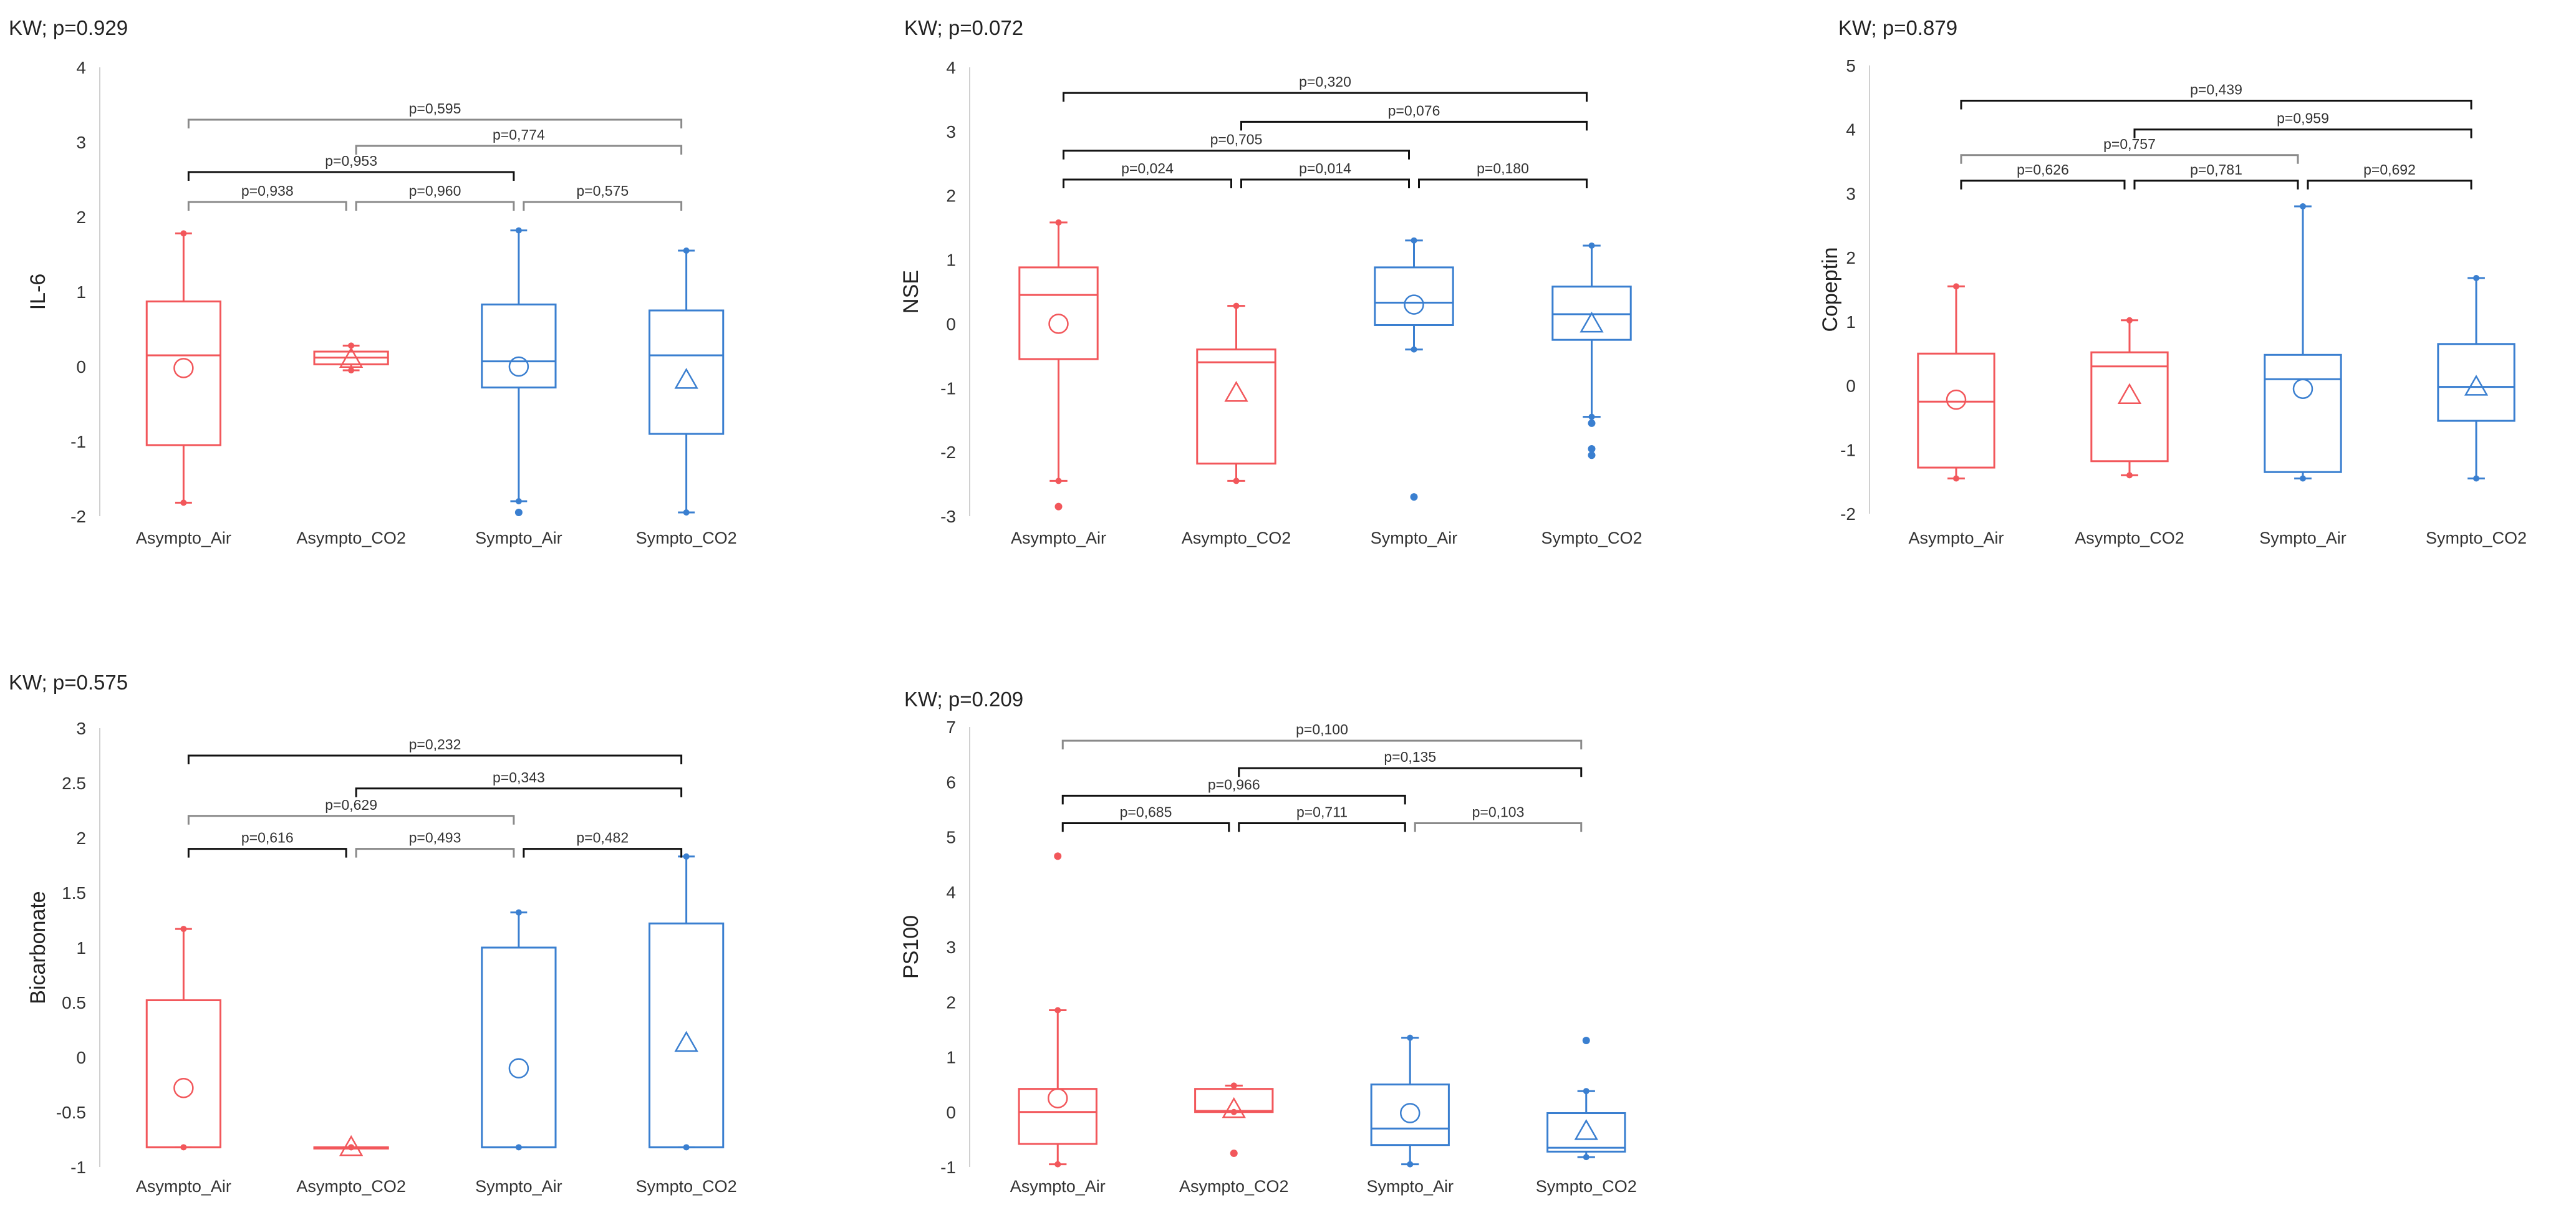 The width and height of the screenshot is (2576, 1225). Describe the element at coordinates (267, 838) in the screenshot. I see `p-value-label: p=0,616` at that location.